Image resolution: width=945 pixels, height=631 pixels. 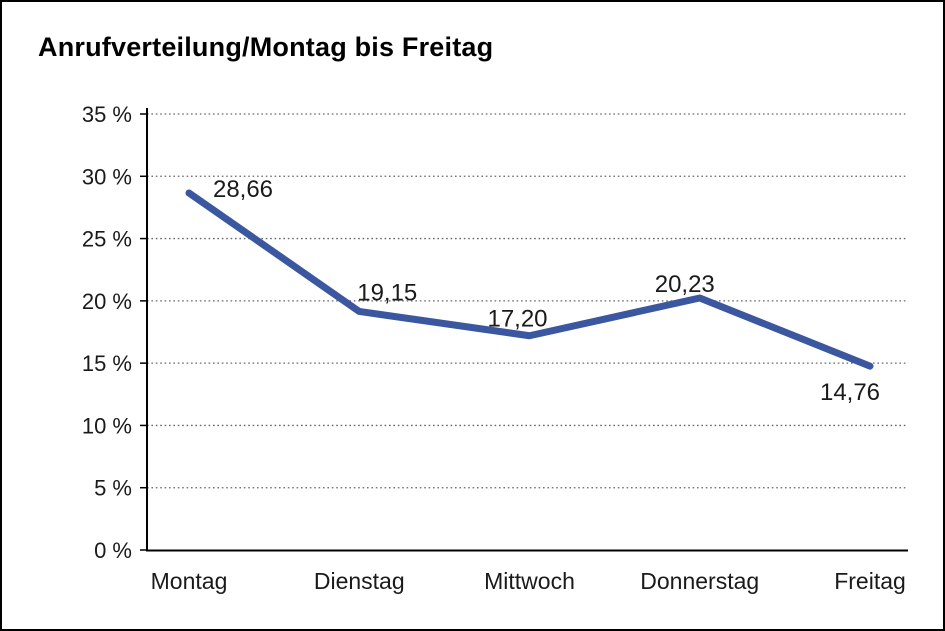 What do you see at coordinates (189, 581) in the screenshot?
I see `x-category-label: Montag` at bounding box center [189, 581].